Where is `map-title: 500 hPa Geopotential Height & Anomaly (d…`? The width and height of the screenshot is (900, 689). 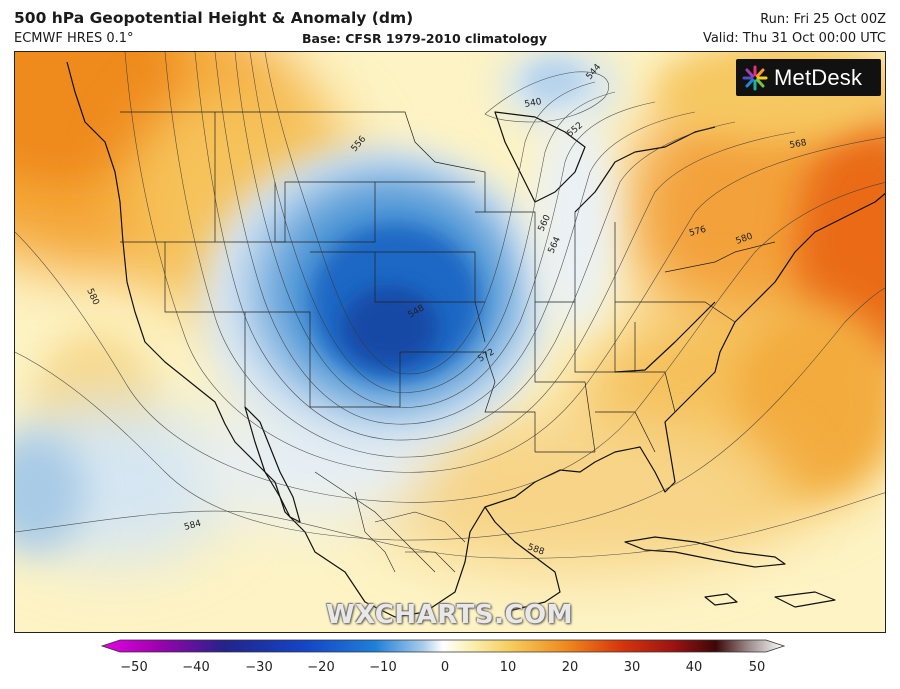 map-title: 500 hPa Geopotential Height & Anomaly (d… is located at coordinates (214, 18).